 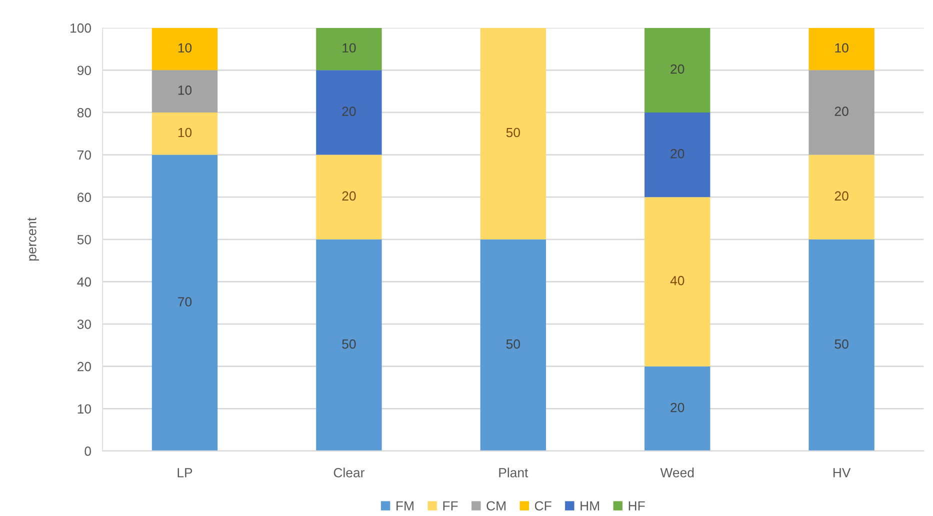 I want to click on x-tick-label: Plant, so click(x=513, y=473).